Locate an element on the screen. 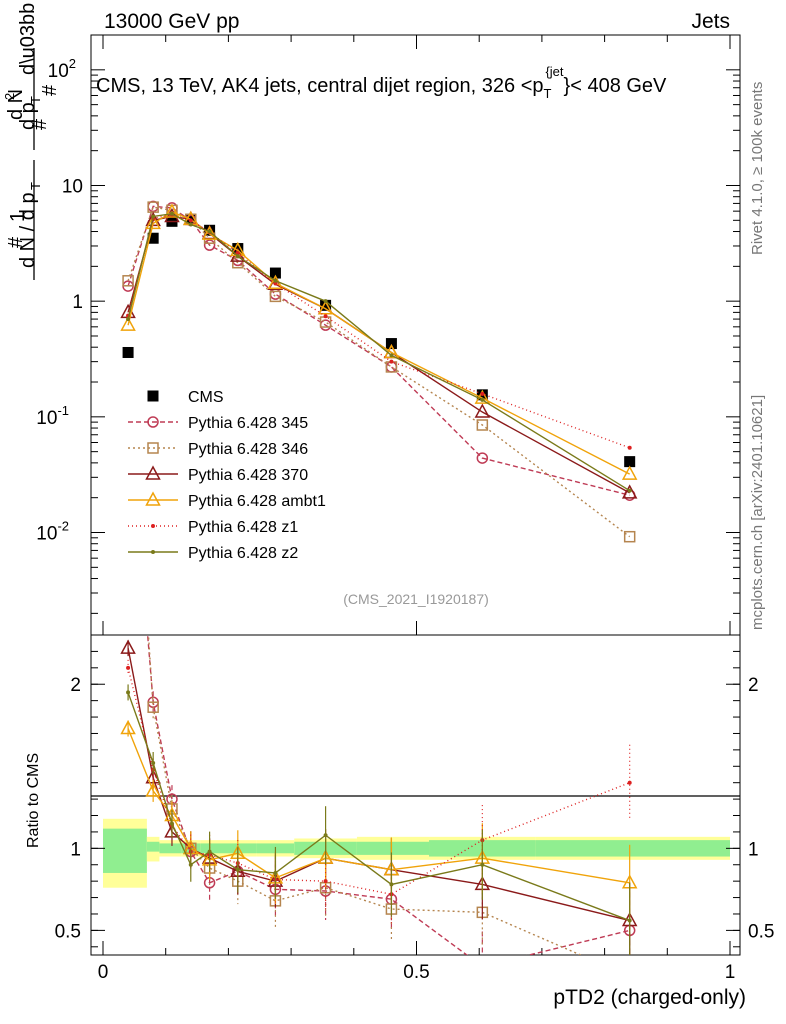  y-tick-label: 1 is located at coordinates (77, 302).